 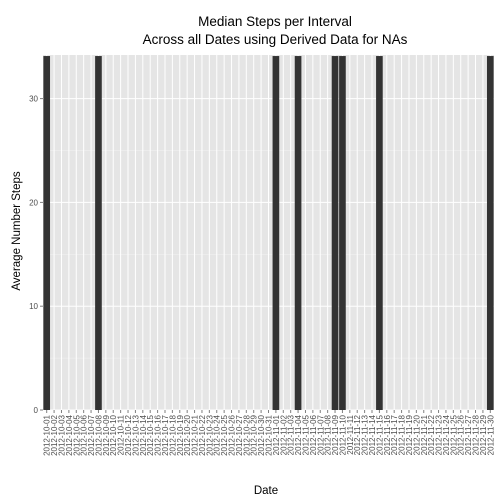 What do you see at coordinates (135, 434) in the screenshot?
I see `x-tick-label: 2012-10-13` at bounding box center [135, 434].